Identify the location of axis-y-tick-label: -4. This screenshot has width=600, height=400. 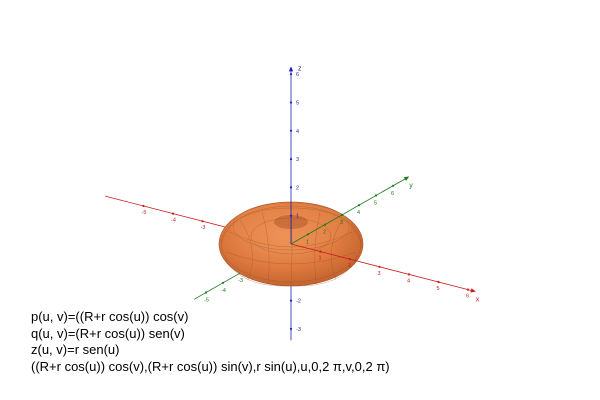
(223, 291).